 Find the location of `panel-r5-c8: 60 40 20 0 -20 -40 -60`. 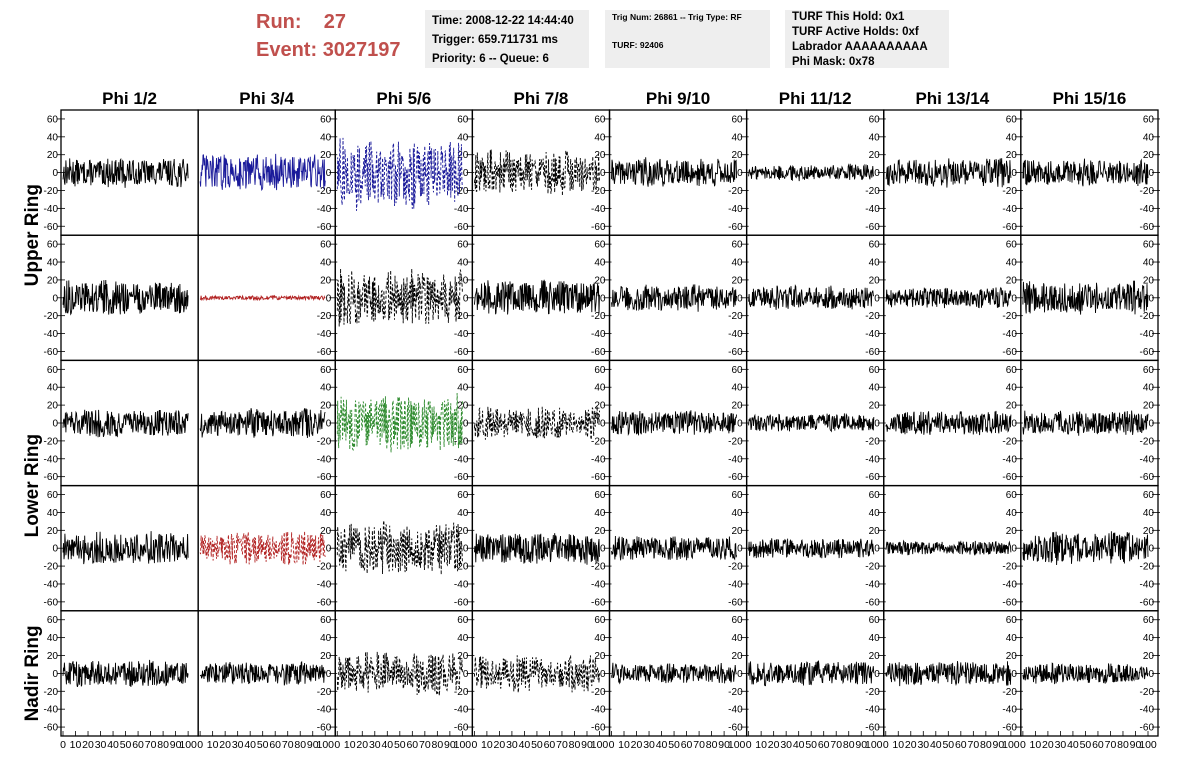

panel-r5-c8: 60 40 20 0 -20 -40 -60 is located at coordinates (1090, 673).